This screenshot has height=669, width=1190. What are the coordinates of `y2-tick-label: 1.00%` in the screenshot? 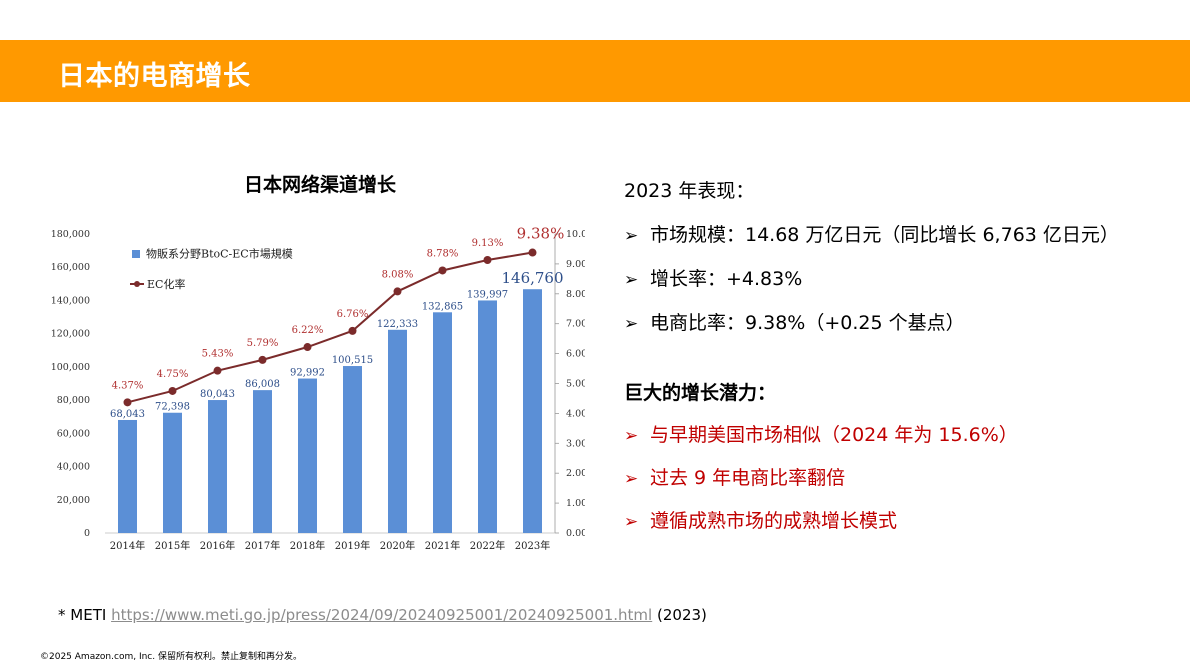 It's located at (575, 503).